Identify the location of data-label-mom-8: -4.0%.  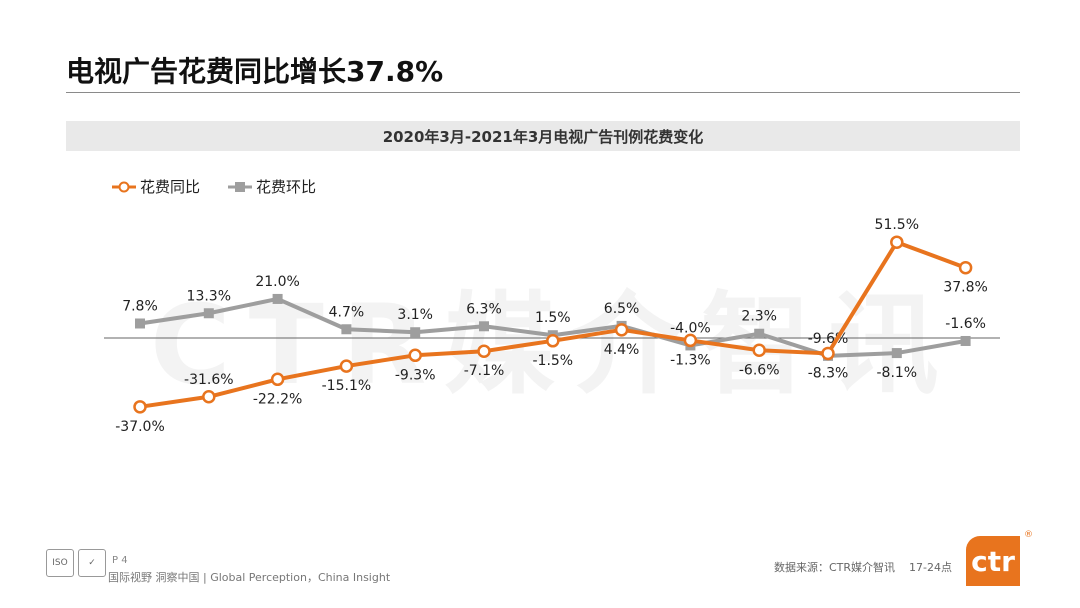
(690, 328).